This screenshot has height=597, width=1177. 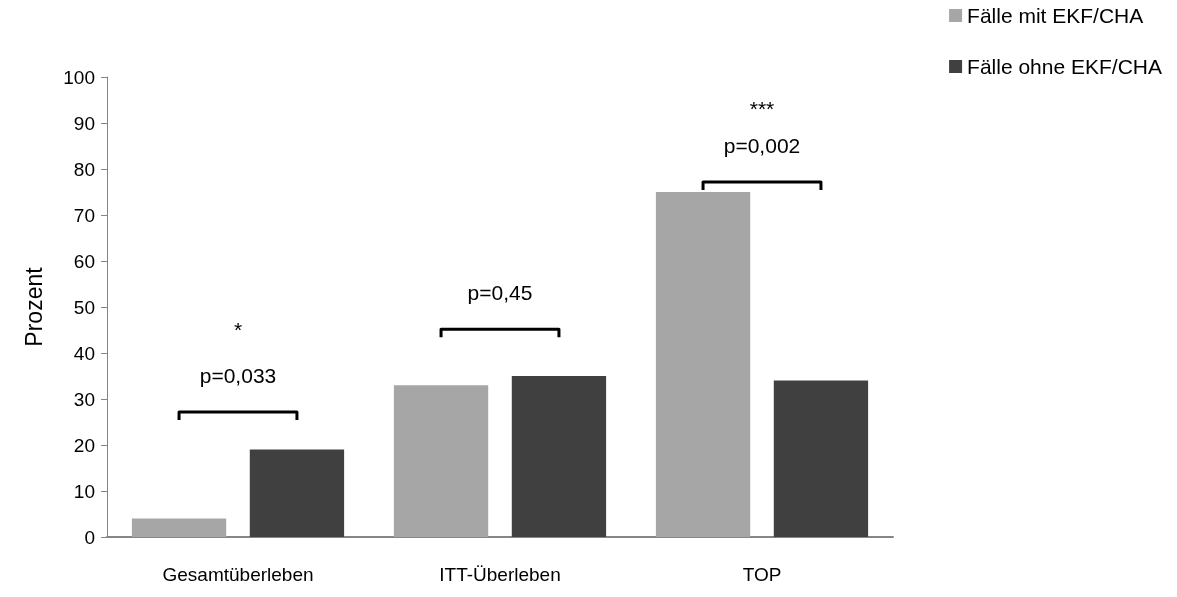 I want to click on y-tick-label: 100, so click(x=79, y=77).